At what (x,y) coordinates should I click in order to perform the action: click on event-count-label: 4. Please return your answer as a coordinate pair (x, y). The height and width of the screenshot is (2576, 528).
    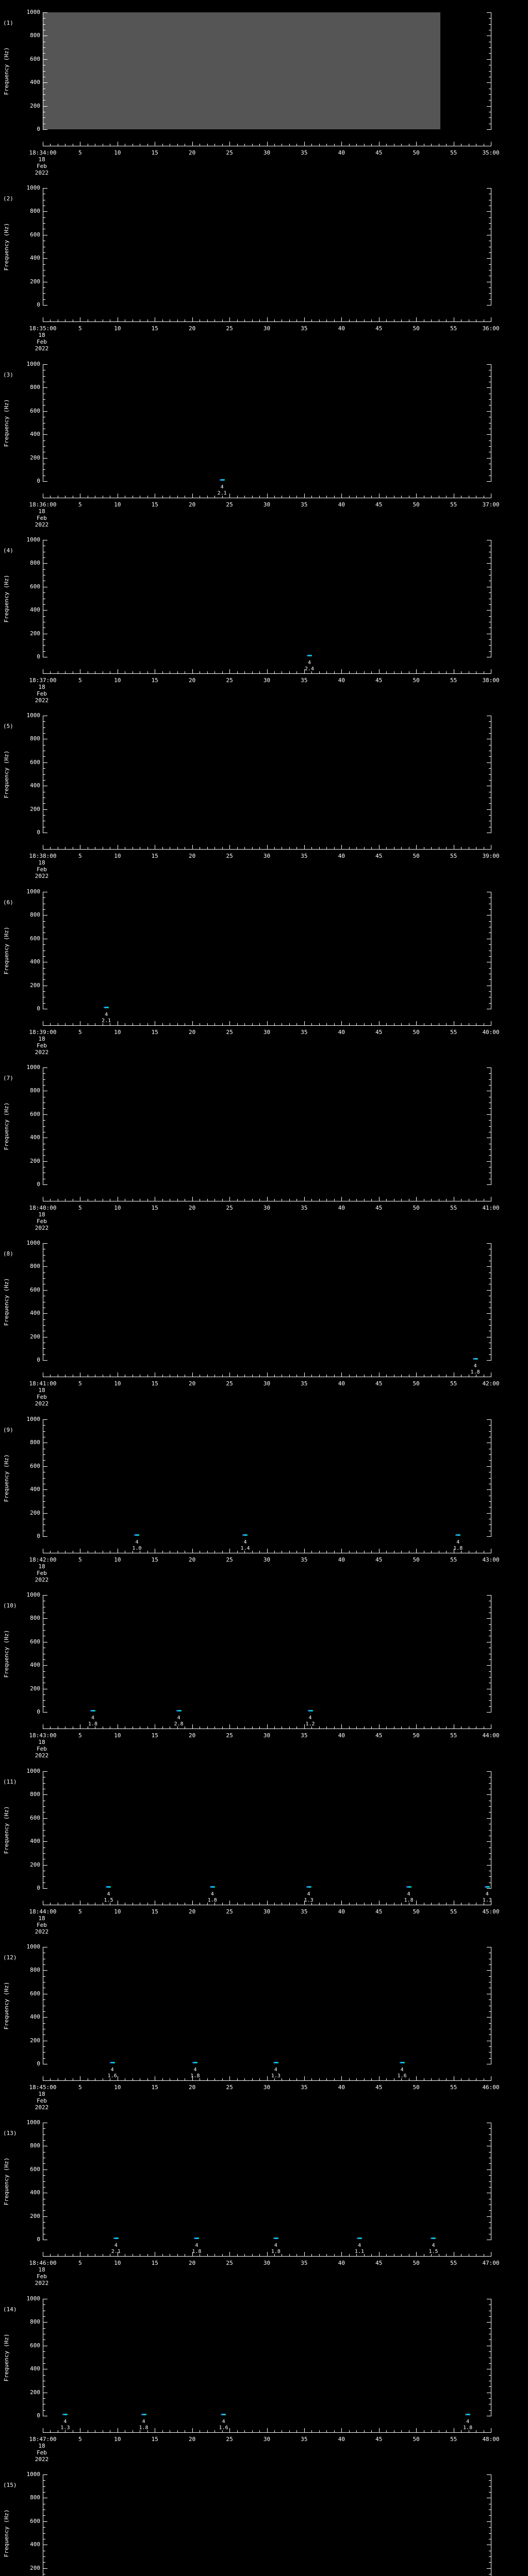
    Looking at the image, I should click on (468, 2422).